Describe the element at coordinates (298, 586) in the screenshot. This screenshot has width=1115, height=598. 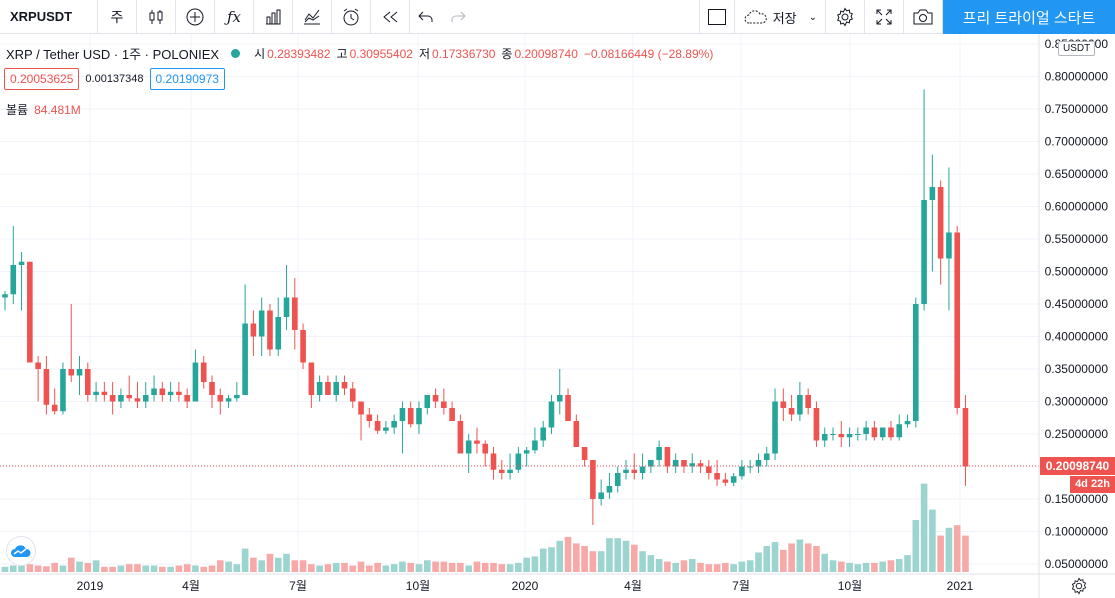
I see `time-tick-label: 7월` at that location.